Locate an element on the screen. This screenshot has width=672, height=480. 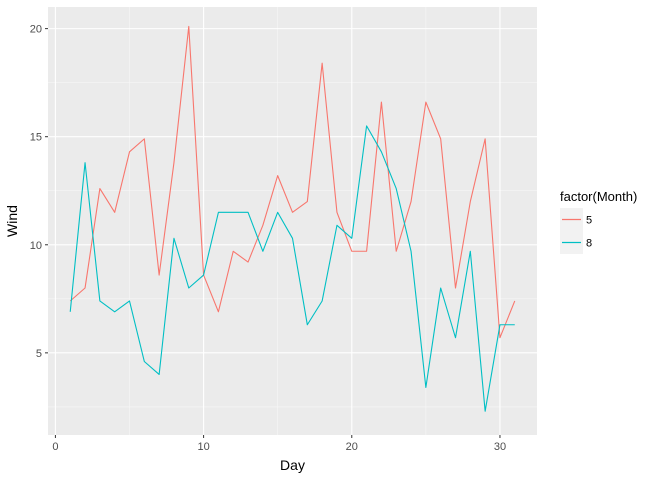
y-tick-label: 10 is located at coordinates (36, 246).